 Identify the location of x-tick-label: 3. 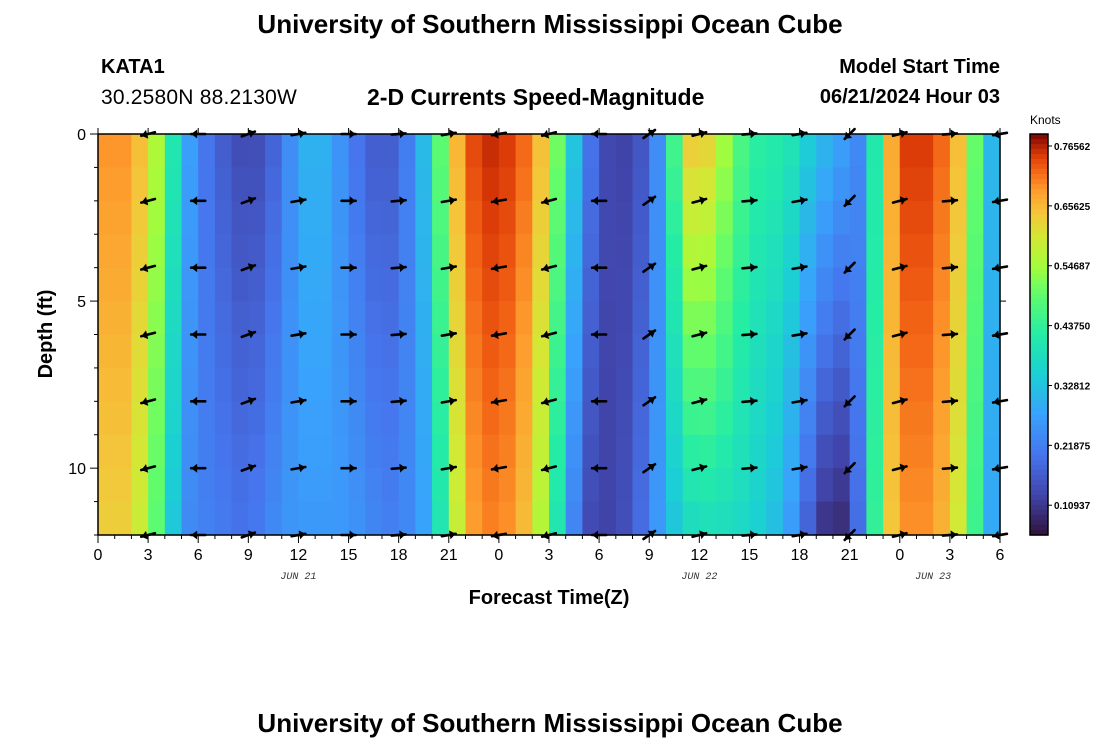
(949, 555).